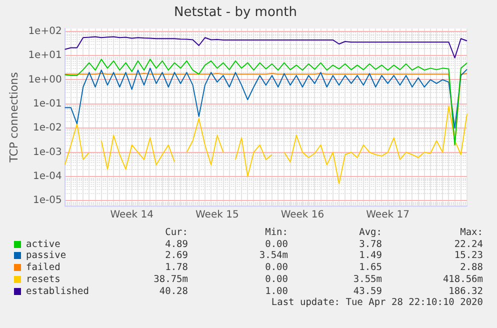 This screenshot has height=328, width=497. What do you see at coordinates (43, 279) in the screenshot?
I see `legend-label: resets` at bounding box center [43, 279].